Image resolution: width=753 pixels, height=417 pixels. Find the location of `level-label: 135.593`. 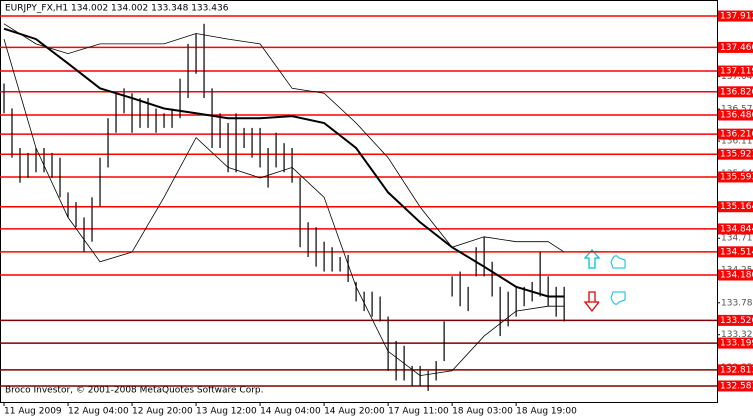

level-label: 135.593 is located at coordinates (736, 177).